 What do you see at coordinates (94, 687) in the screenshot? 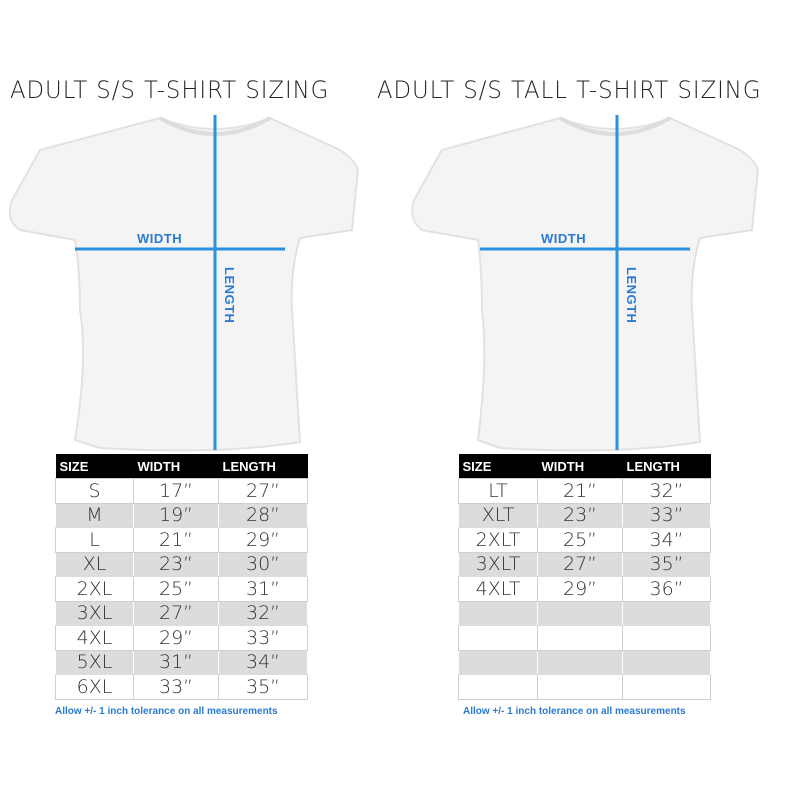
I see `cell-size: 6XL` at bounding box center [94, 687].